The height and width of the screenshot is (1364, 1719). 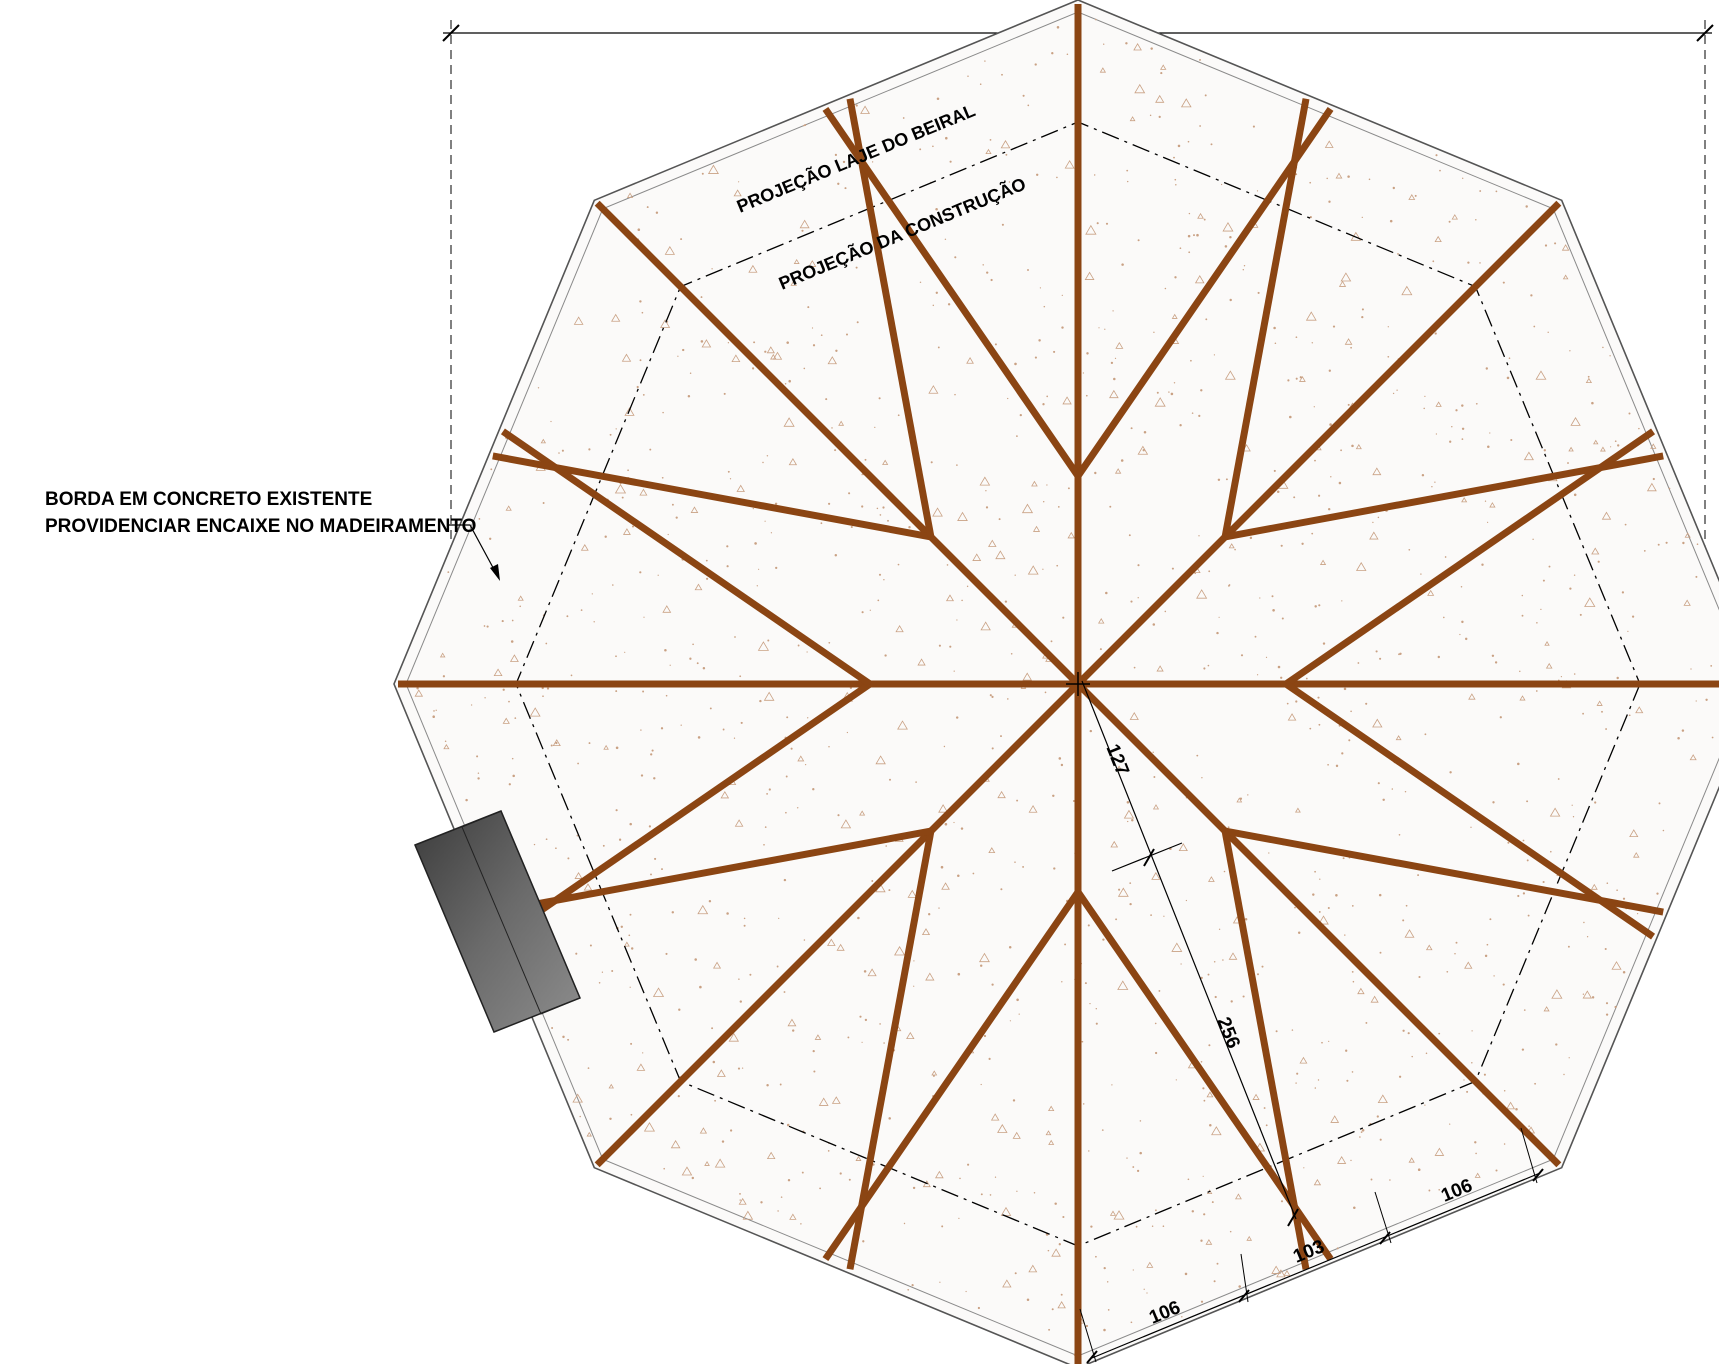 I want to click on note-line-1: BORDA EM CONCRETO EXISTENTE, so click(x=208, y=499).